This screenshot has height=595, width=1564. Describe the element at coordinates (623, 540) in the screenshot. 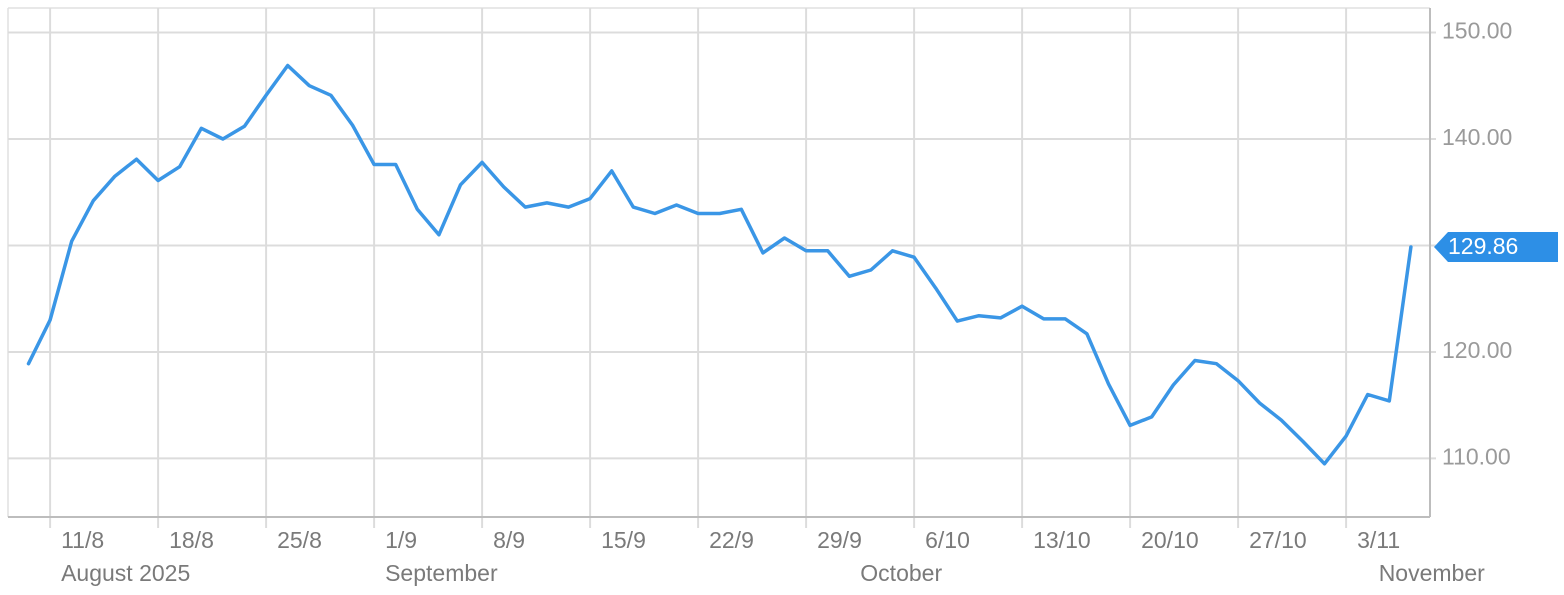

I see `x-tick-label: 15/9` at that location.